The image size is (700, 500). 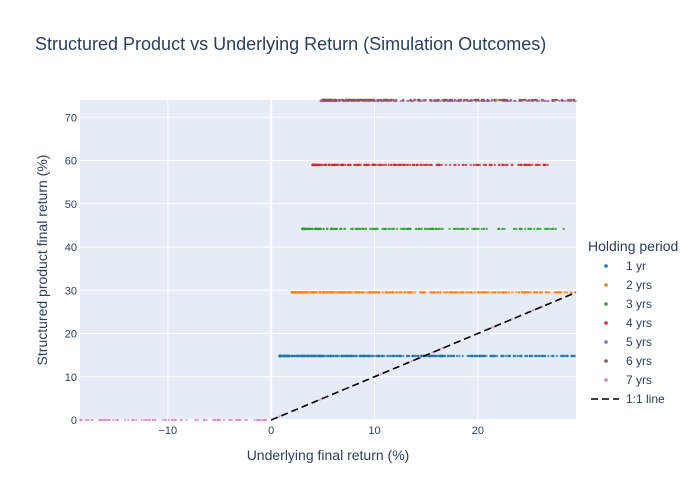 What do you see at coordinates (639, 380) in the screenshot?
I see `legend-label: 7 yrs` at bounding box center [639, 380].